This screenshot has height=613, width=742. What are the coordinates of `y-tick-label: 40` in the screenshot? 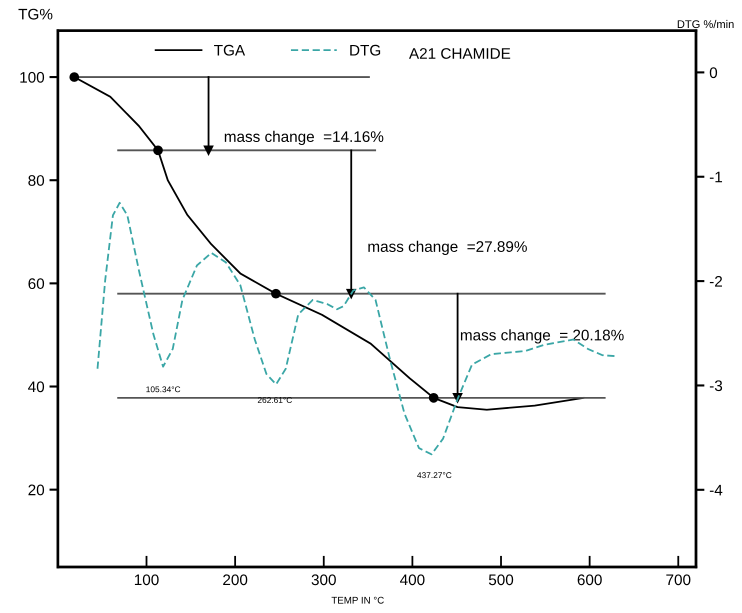 It's located at (36, 386).